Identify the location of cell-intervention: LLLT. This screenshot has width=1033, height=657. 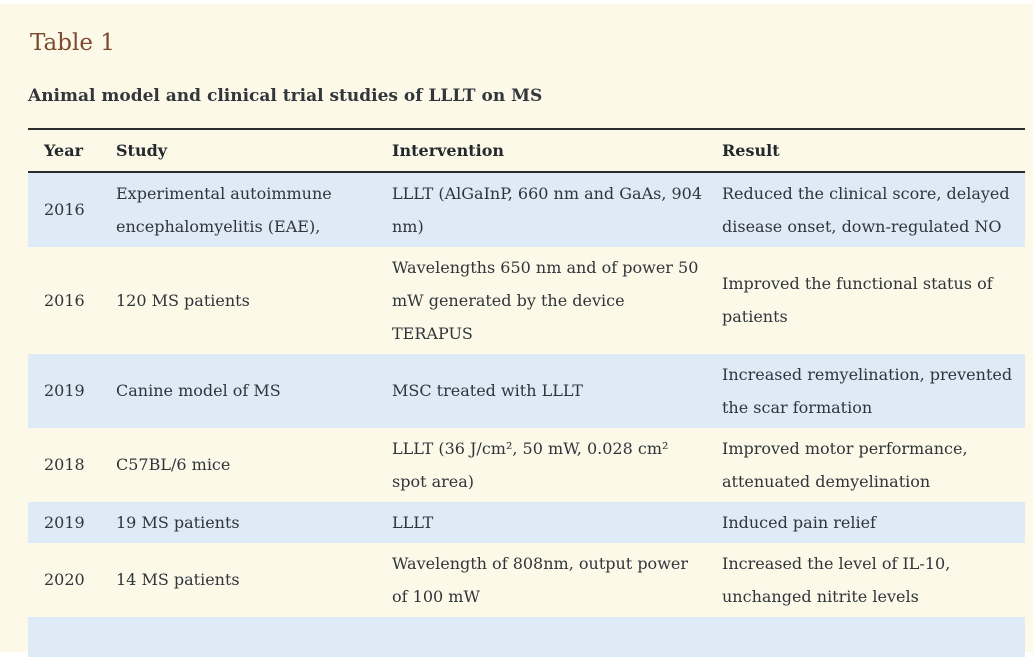
(413, 522).